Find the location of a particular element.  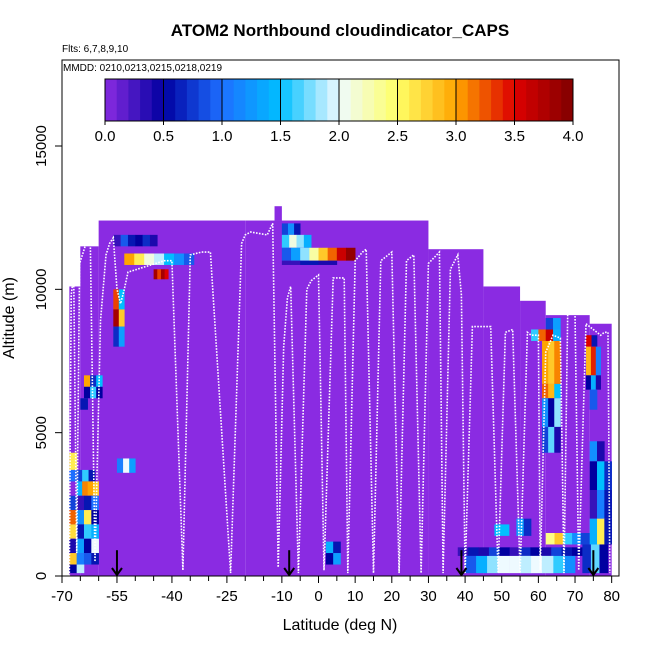

background-block is located at coordinates (456, 412).